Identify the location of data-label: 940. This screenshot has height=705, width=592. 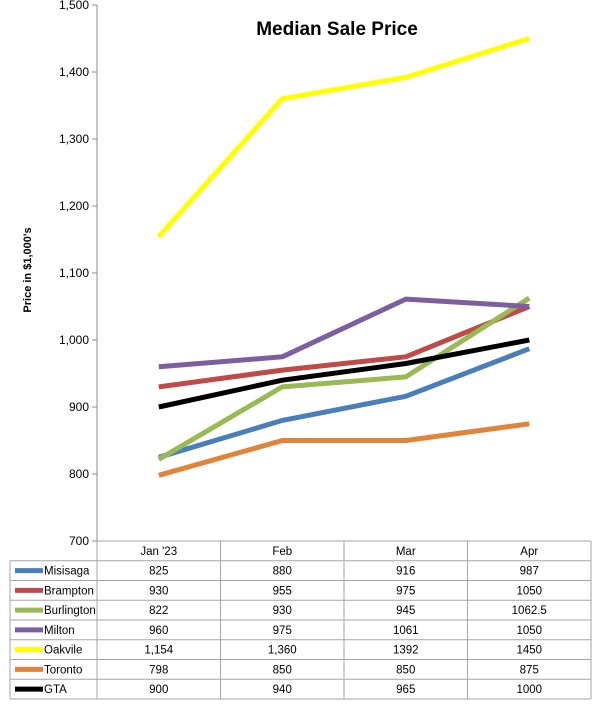
(282, 690).